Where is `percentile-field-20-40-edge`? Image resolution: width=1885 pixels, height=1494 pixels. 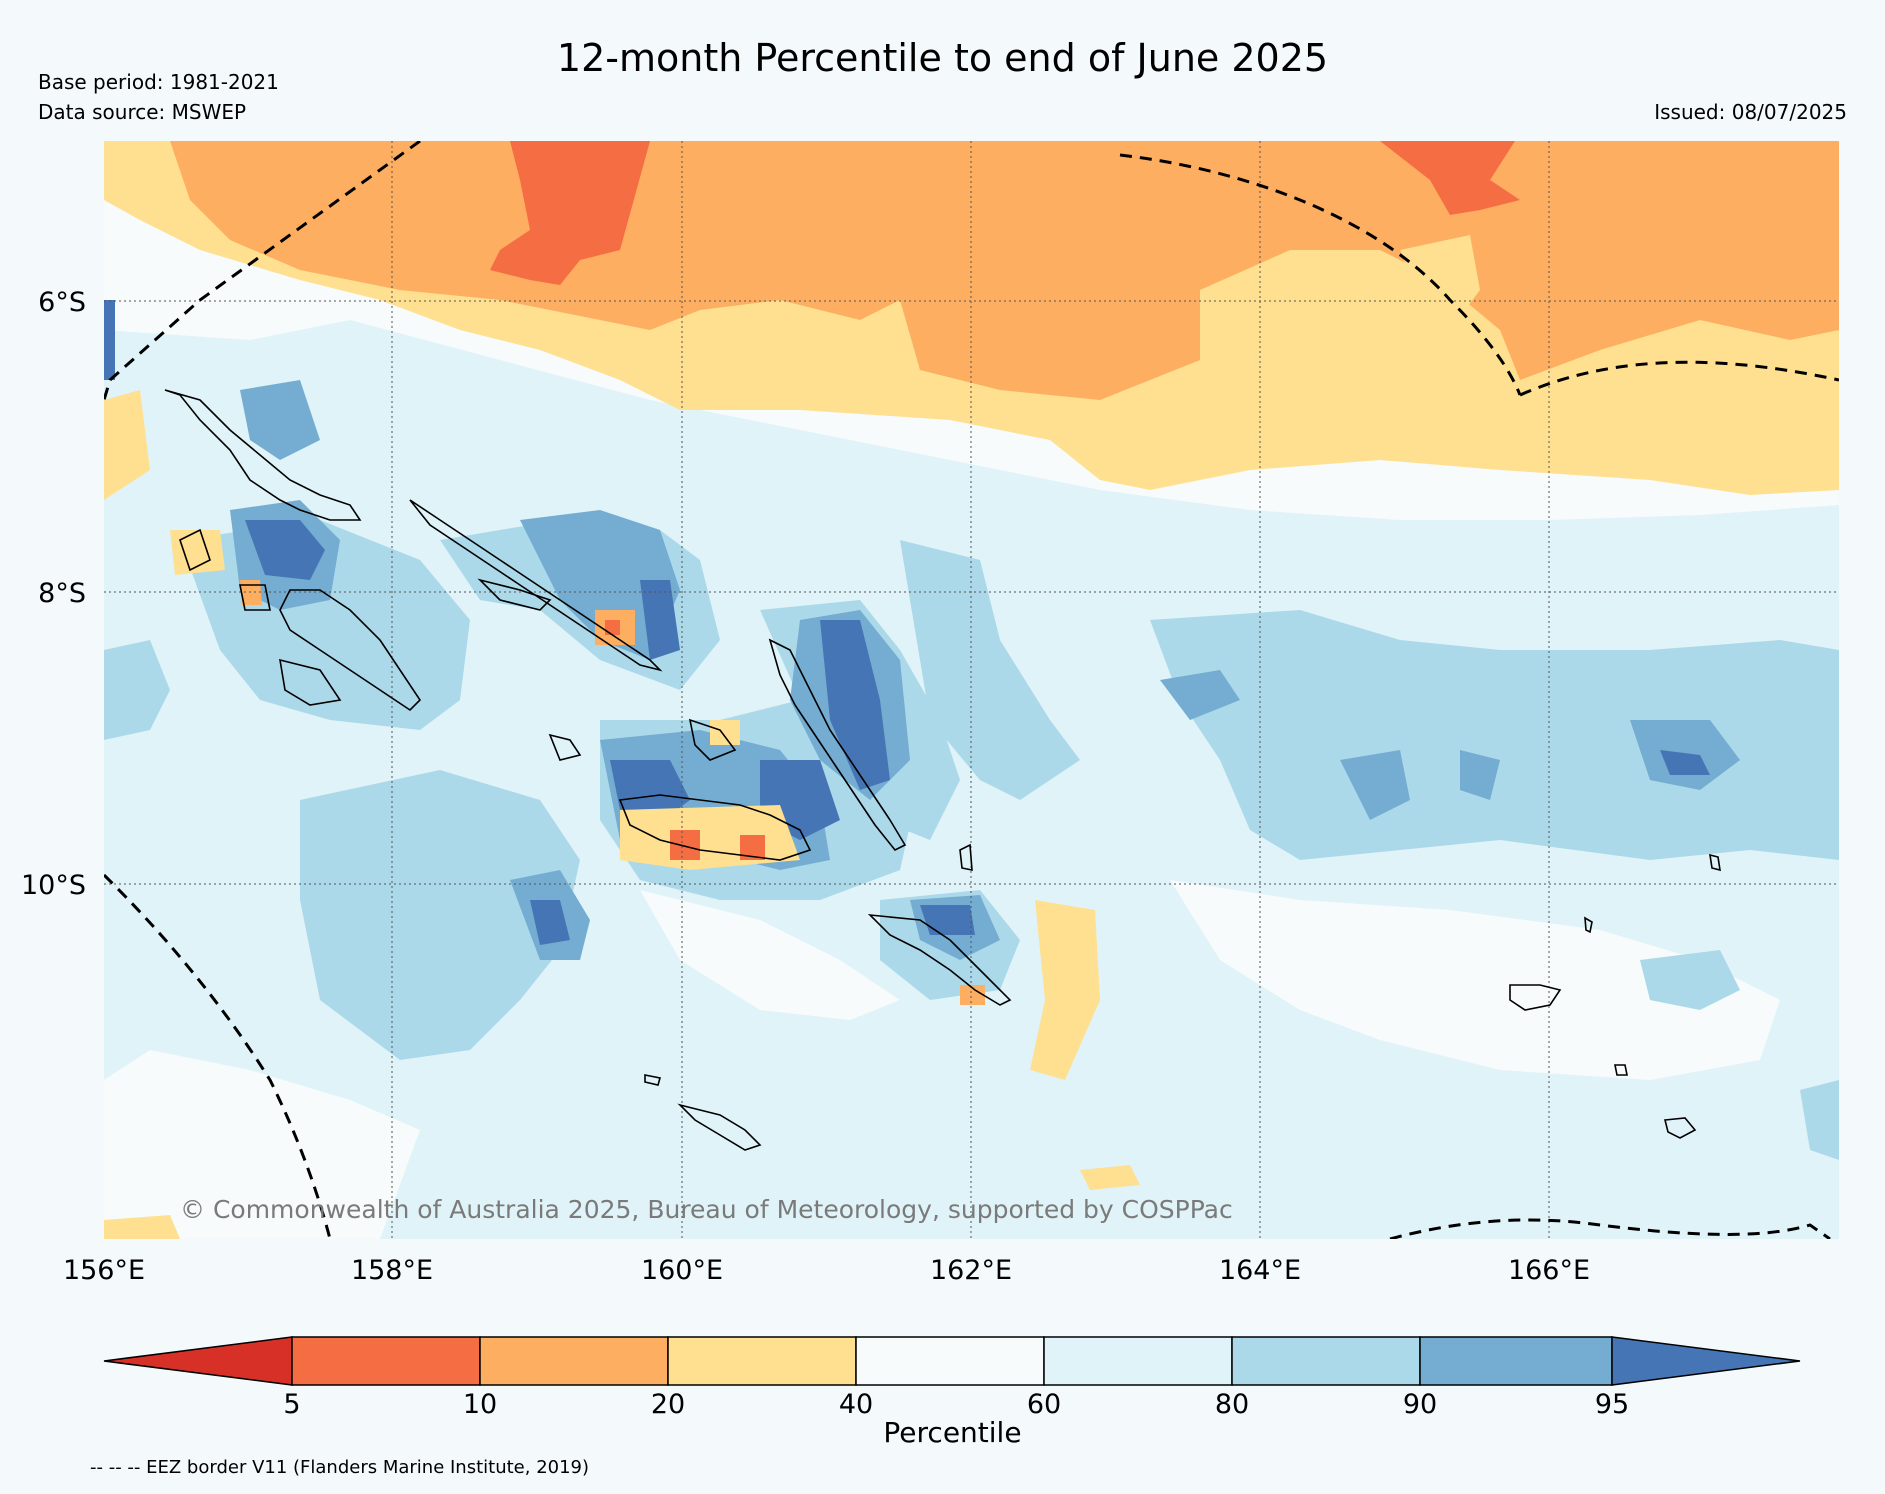 percentile-field-20-40-edge is located at coordinates (127, 445).